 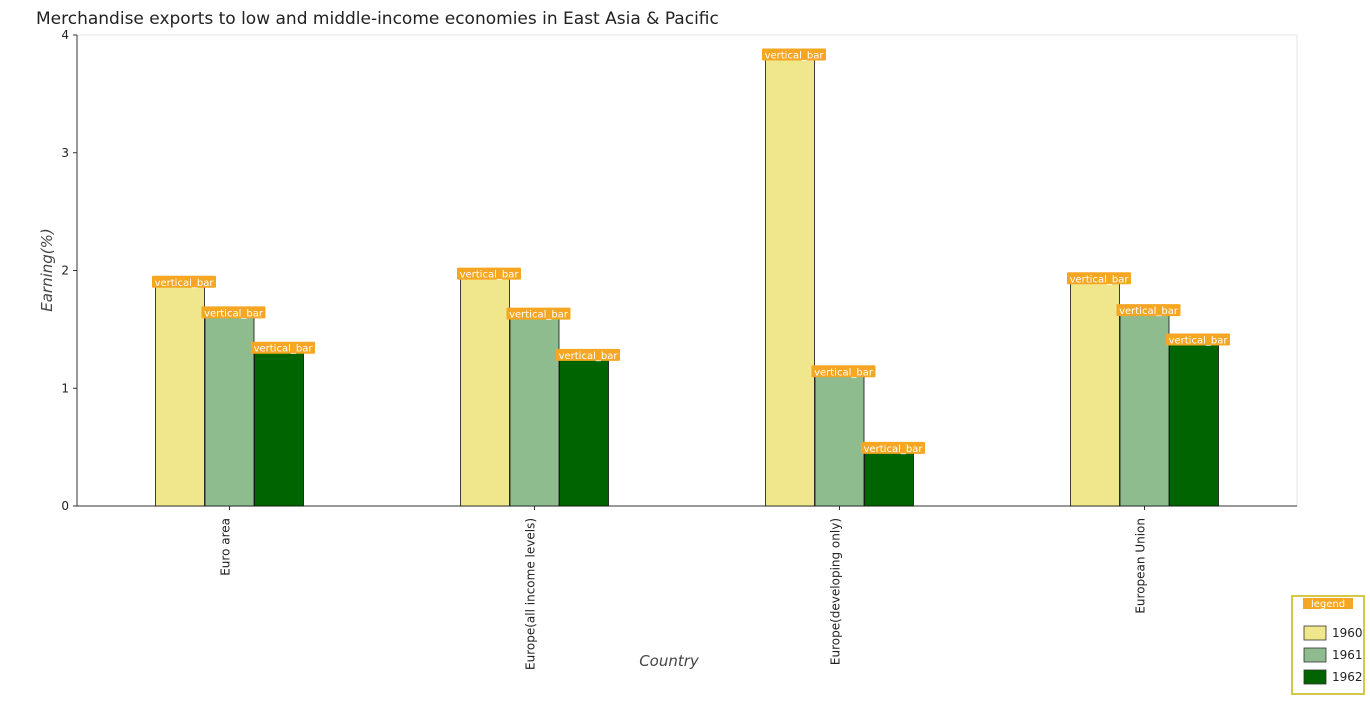 What do you see at coordinates (1315, 677) in the screenshot?
I see `legend-swatch-1962` at bounding box center [1315, 677].